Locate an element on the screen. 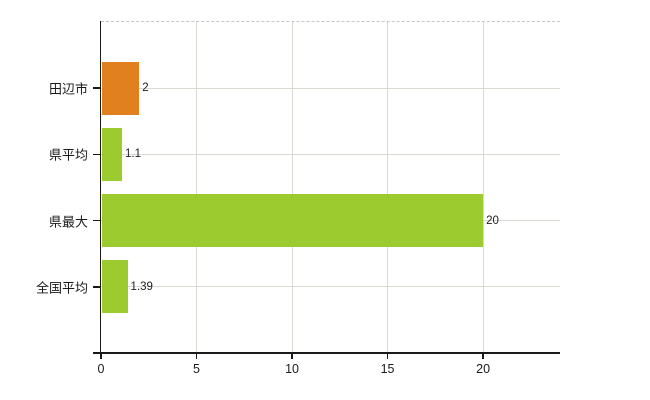  y-axis-line is located at coordinates (100, 190).